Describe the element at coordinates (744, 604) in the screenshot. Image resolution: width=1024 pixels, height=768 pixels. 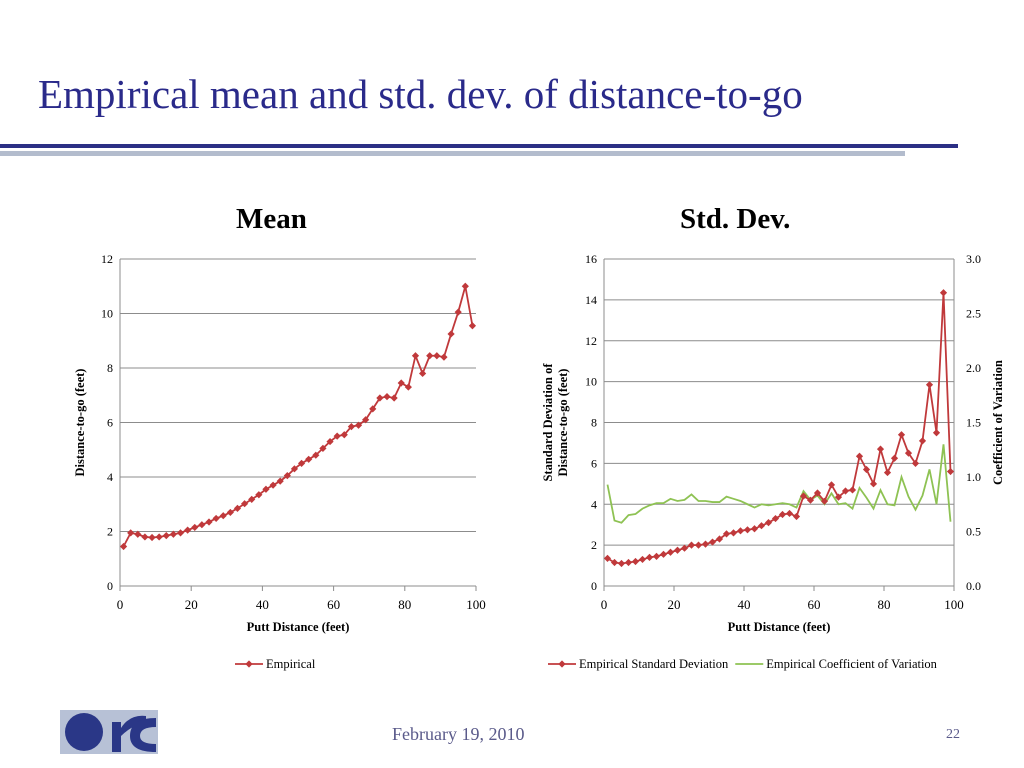
I see `std-dev-x-tick-label: 40` at that location.